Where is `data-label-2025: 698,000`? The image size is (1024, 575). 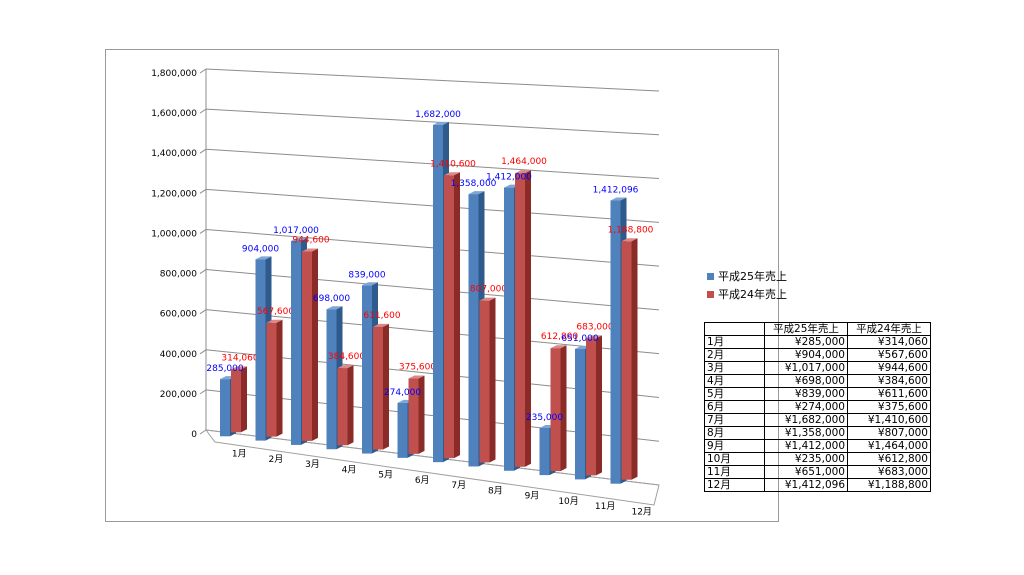
data-label-2025: 698,000 is located at coordinates (331, 299).